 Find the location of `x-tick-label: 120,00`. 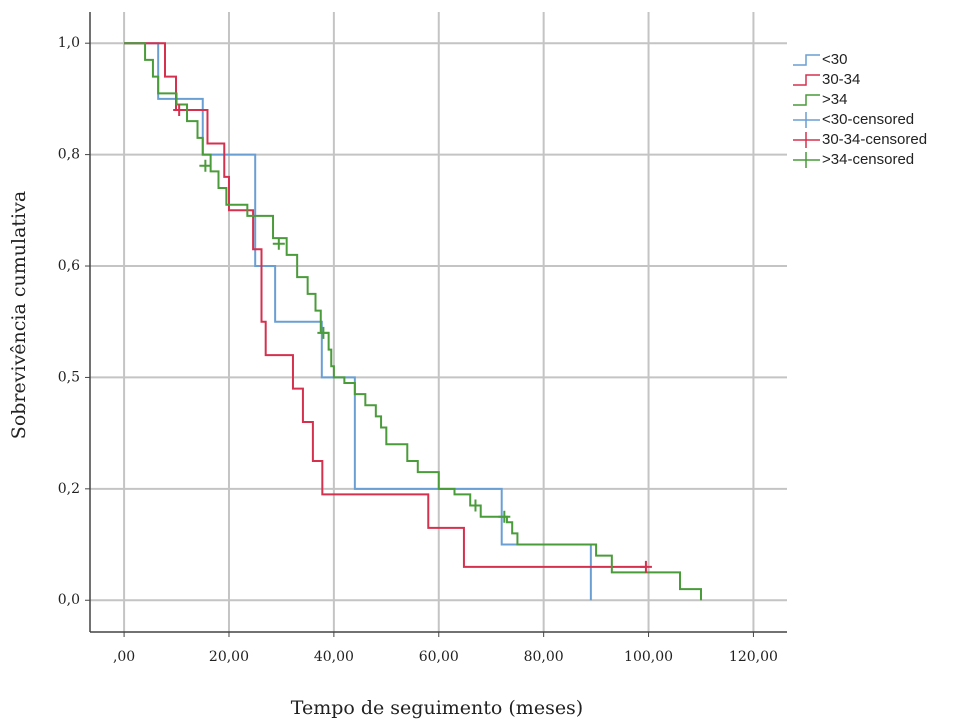

x-tick-label: 120,00 is located at coordinates (753, 657).